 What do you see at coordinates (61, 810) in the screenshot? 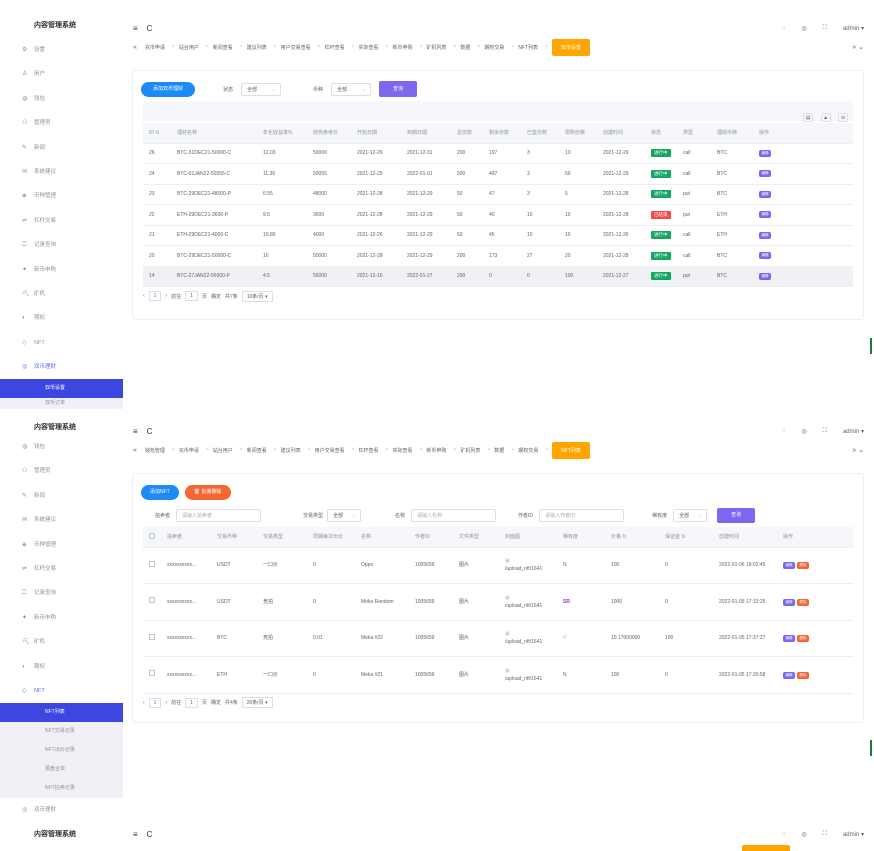
I see `sidebar2-item-dual: ◎ 双币理财` at bounding box center [61, 810].